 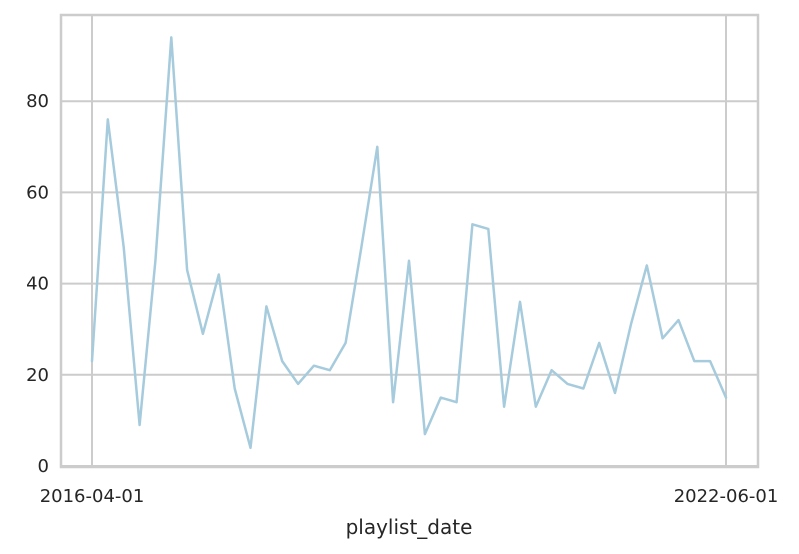 What do you see at coordinates (726, 496) in the screenshot?
I see `x-tick-label: 2022-06-01` at bounding box center [726, 496].